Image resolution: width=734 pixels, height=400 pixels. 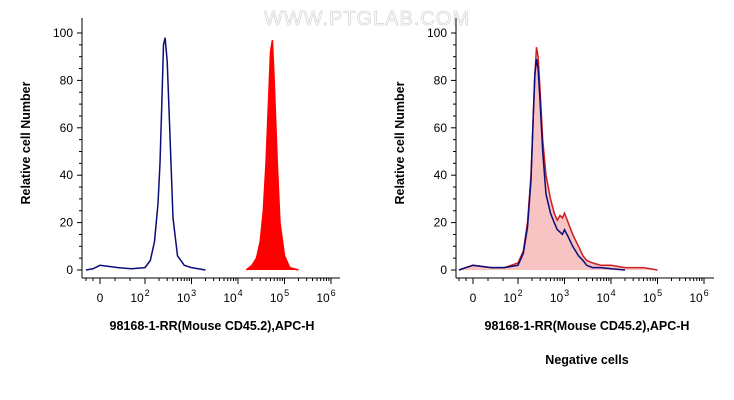 I want to click on watermark: WWW.PTGLAB.COM, so click(x=367, y=19).